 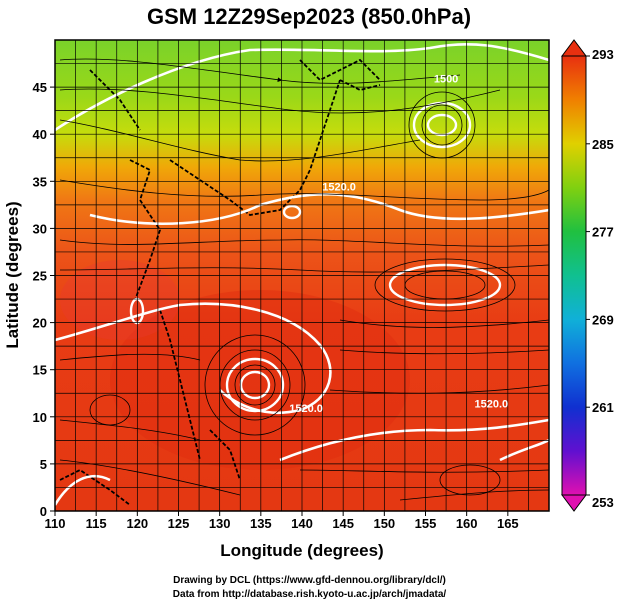 What do you see at coordinates (446, 79) in the screenshot?
I see `contour-label: 1500` at bounding box center [446, 79].